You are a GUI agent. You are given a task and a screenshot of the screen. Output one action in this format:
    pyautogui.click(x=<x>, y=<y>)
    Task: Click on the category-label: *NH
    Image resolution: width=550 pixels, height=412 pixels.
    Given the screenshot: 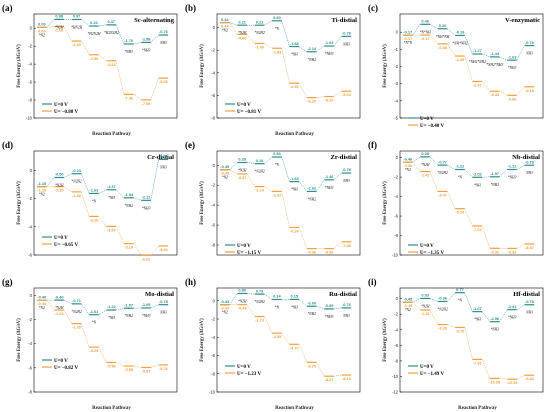 What is the action you would take?
    pyautogui.click(x=111, y=318)
    